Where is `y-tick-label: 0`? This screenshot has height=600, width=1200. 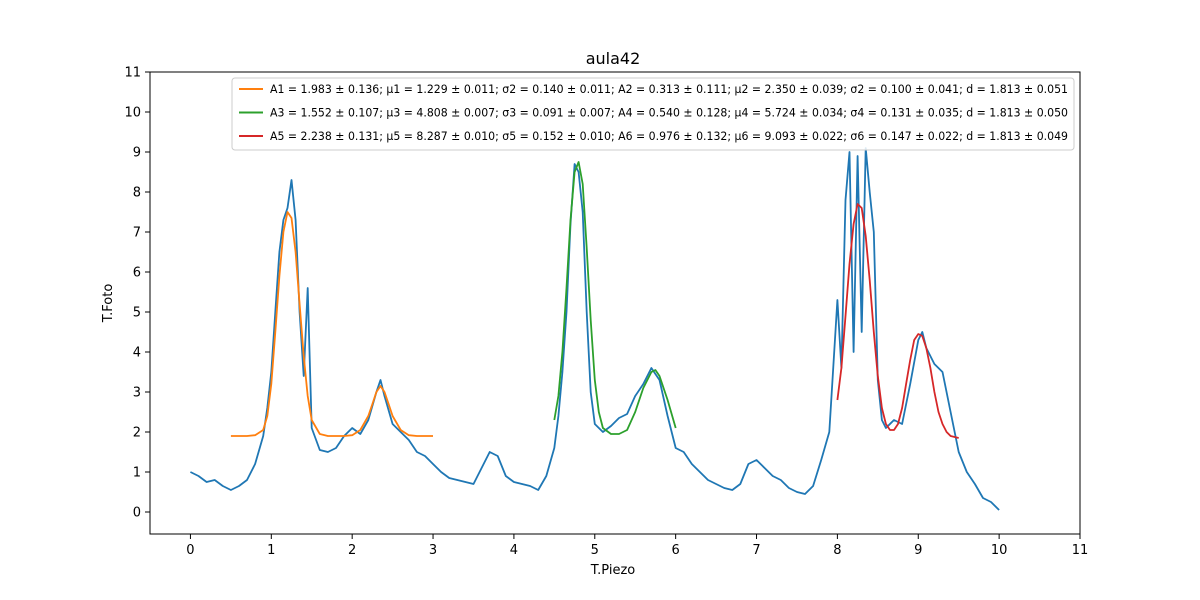 y-tick-label: 0 is located at coordinates (137, 513).